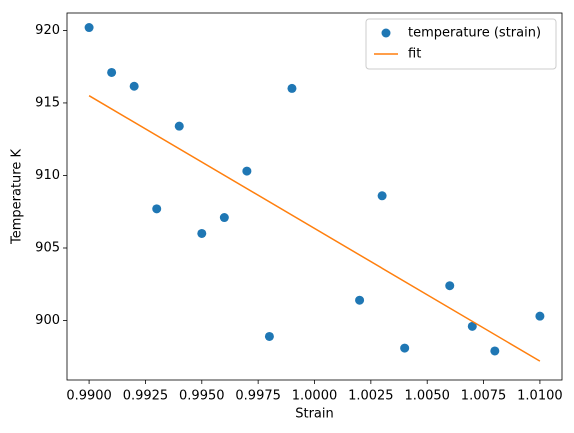 This screenshot has width=574, height=433. What do you see at coordinates (47, 30) in the screenshot?
I see `y-tick-label: 920` at bounding box center [47, 30].